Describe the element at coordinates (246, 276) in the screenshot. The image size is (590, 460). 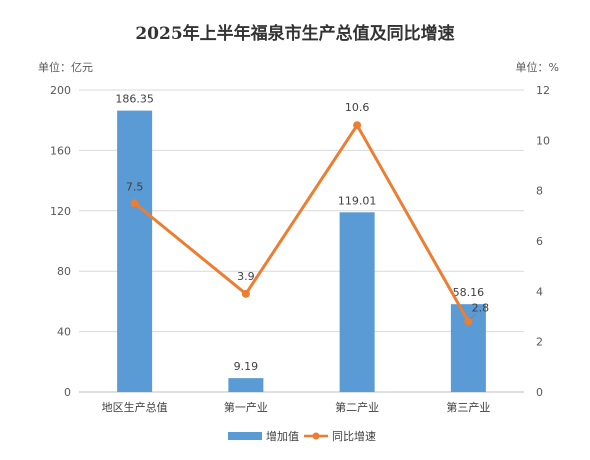
I see `line-value-label: 3.9` at that location.